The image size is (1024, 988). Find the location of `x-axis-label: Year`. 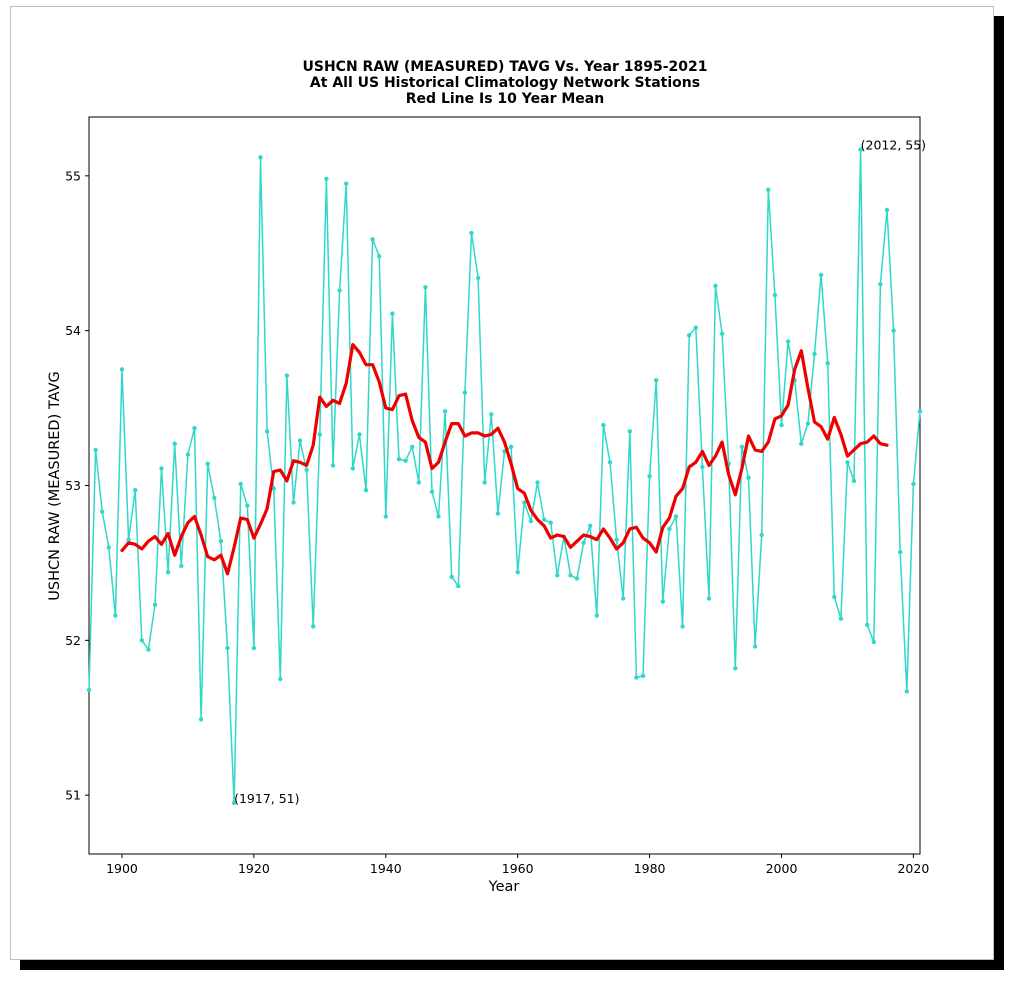

x-axis-label: Year is located at coordinates (504, 887).